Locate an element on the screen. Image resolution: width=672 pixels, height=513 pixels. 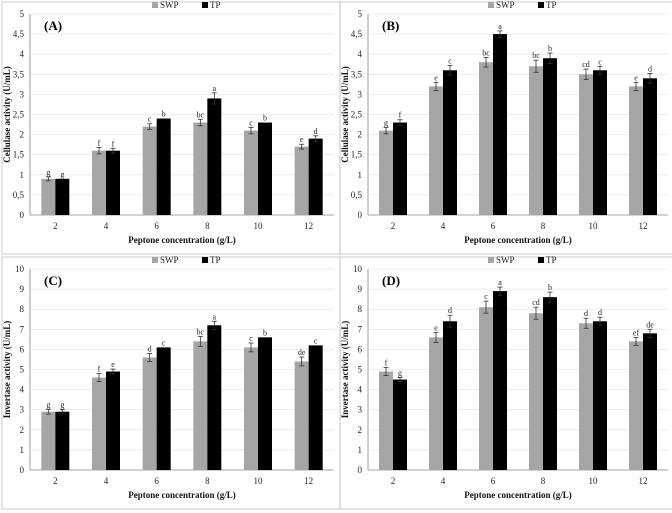
y-tick-label: 10 is located at coordinates (358, 269).